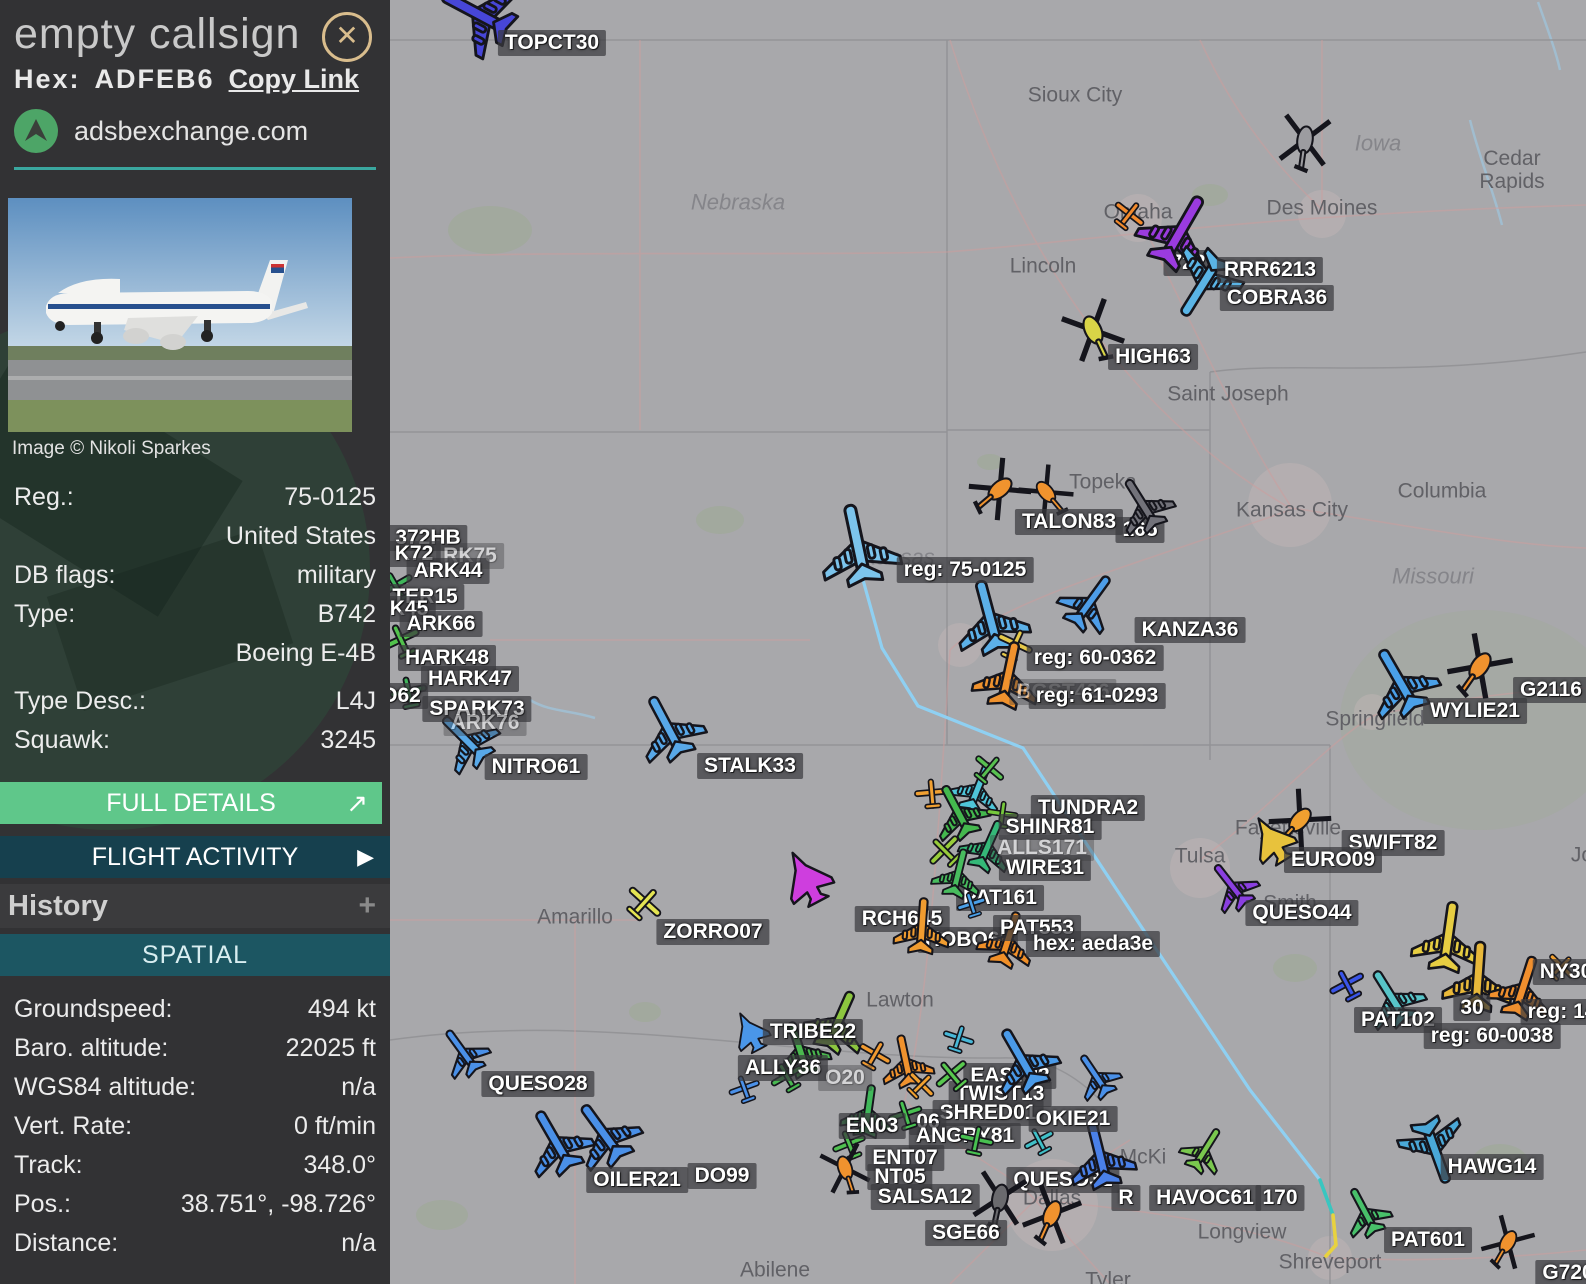 The image size is (1586, 1284). What do you see at coordinates (1398, 1020) in the screenshot?
I see `aircraft-label: PAT102` at bounding box center [1398, 1020].